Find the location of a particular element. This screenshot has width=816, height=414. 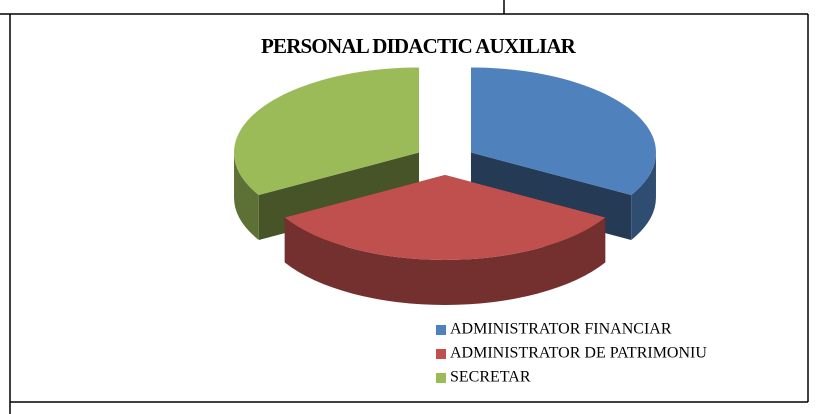

chart-title: PERSONAL DIDACTIC AUXILIAR is located at coordinates (419, 46).